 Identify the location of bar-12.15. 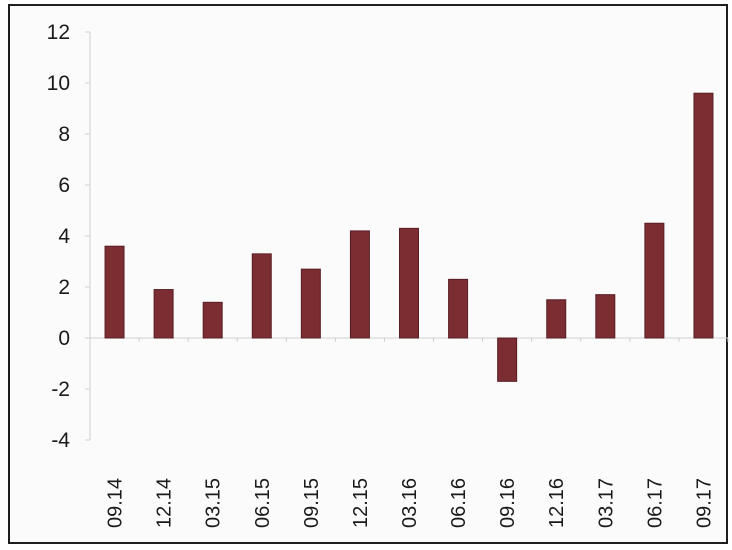
(359, 284).